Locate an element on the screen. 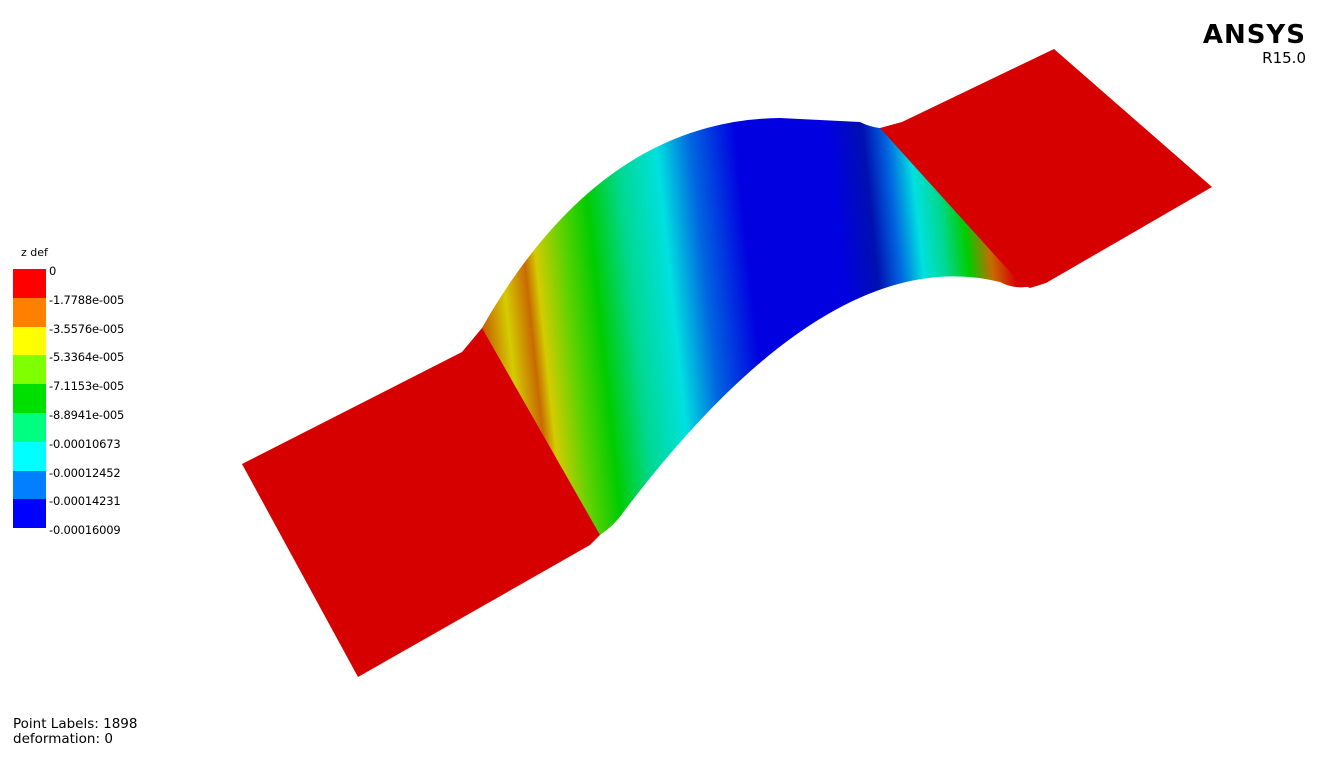 This screenshot has height=757, width=1330. legend-swatches is located at coordinates (29, 399).